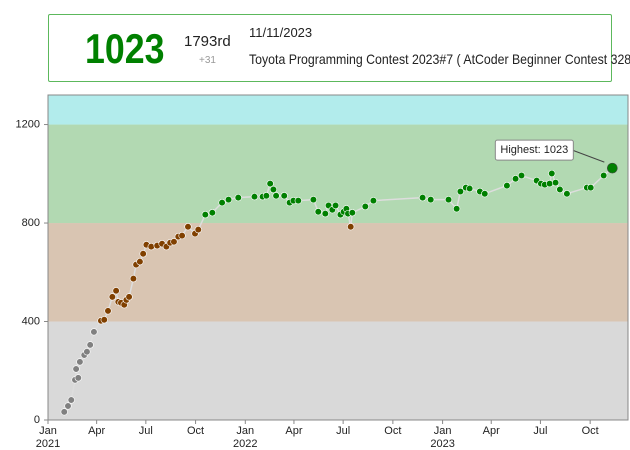 The width and height of the screenshot is (630, 450). Describe the element at coordinates (37, 420) in the screenshot. I see `y-tick-label: 0` at that location.